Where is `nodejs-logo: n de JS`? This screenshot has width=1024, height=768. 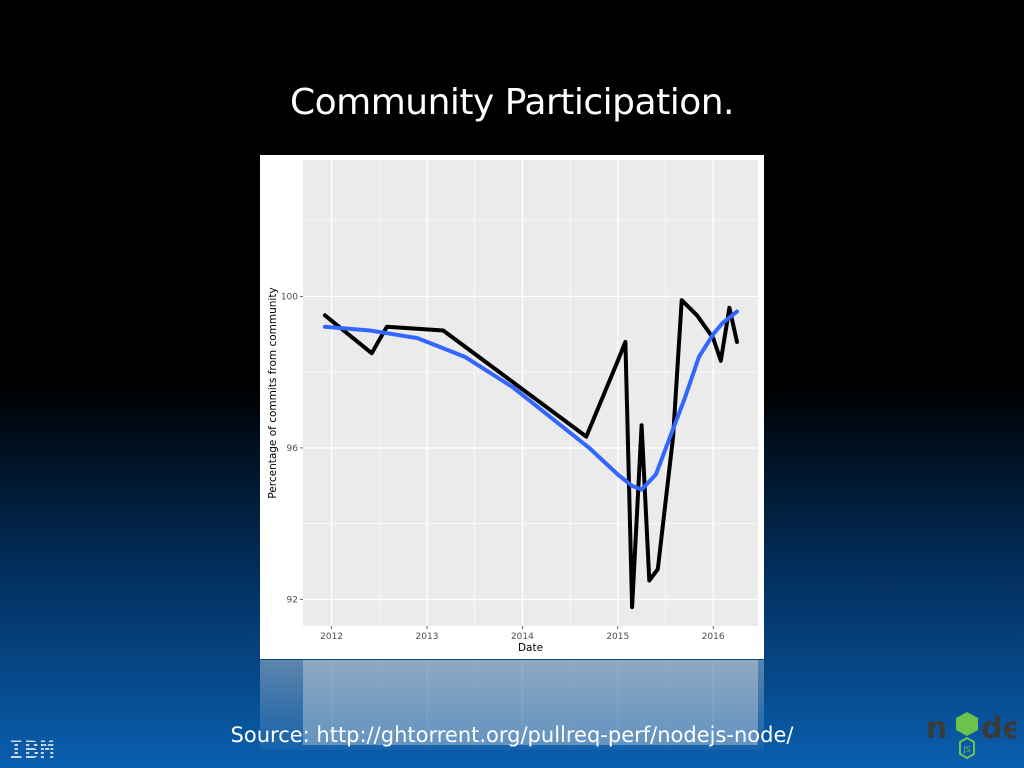
nodejs-logo: n de JS is located at coordinates (971, 735).